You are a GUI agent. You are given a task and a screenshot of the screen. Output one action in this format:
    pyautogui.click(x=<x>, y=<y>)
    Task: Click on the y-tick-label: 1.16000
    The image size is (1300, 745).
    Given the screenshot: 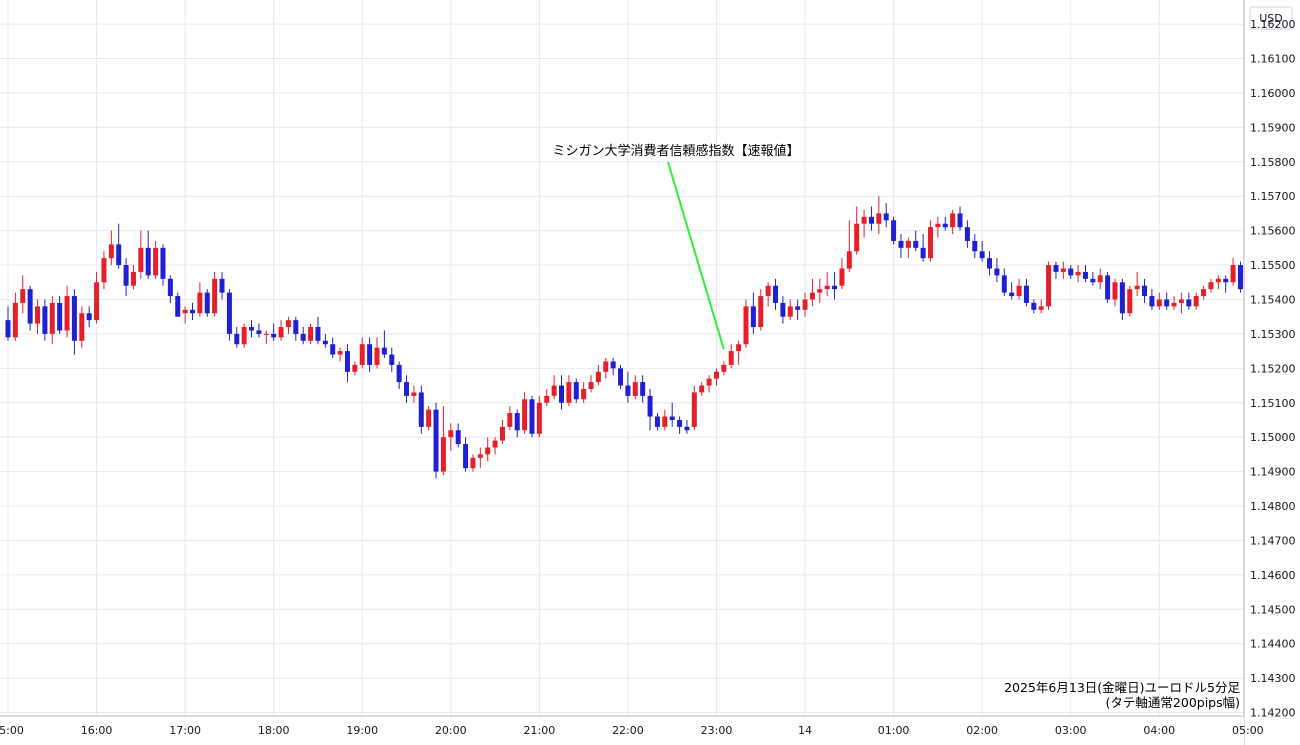 What is the action you would take?
    pyautogui.click(x=1273, y=93)
    